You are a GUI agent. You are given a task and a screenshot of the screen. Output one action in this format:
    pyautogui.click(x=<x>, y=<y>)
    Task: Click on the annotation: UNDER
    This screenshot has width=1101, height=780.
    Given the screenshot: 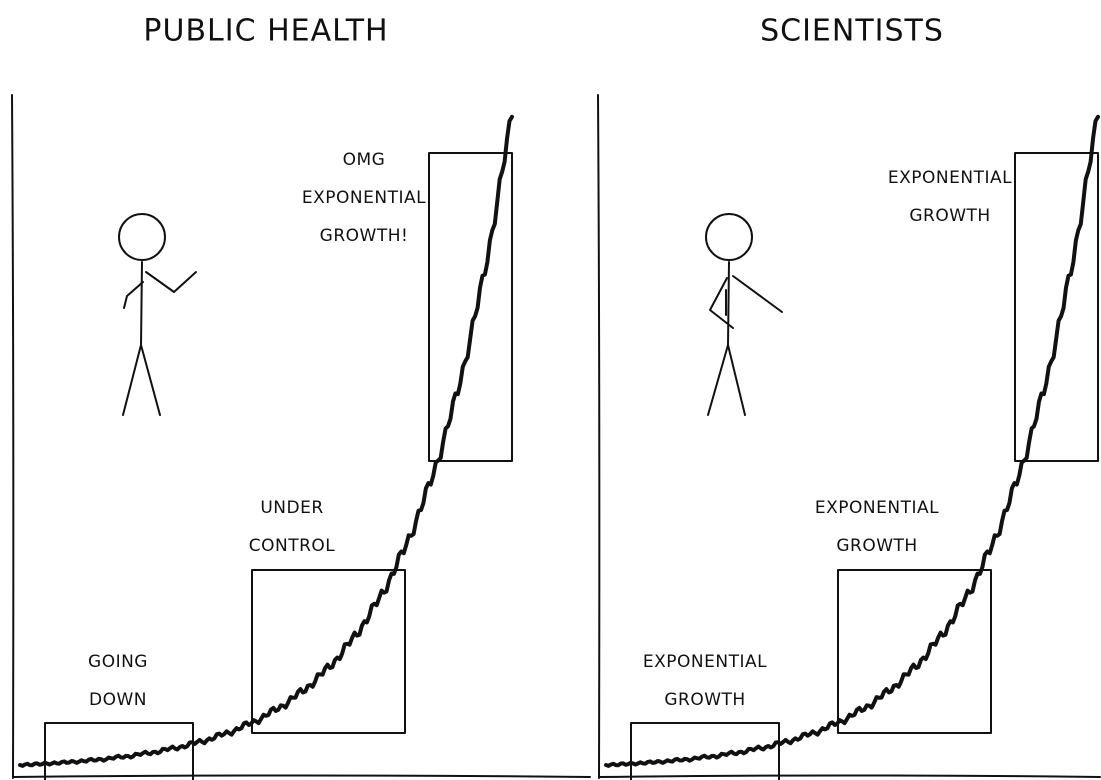 What is the action you would take?
    pyautogui.click(x=291, y=508)
    